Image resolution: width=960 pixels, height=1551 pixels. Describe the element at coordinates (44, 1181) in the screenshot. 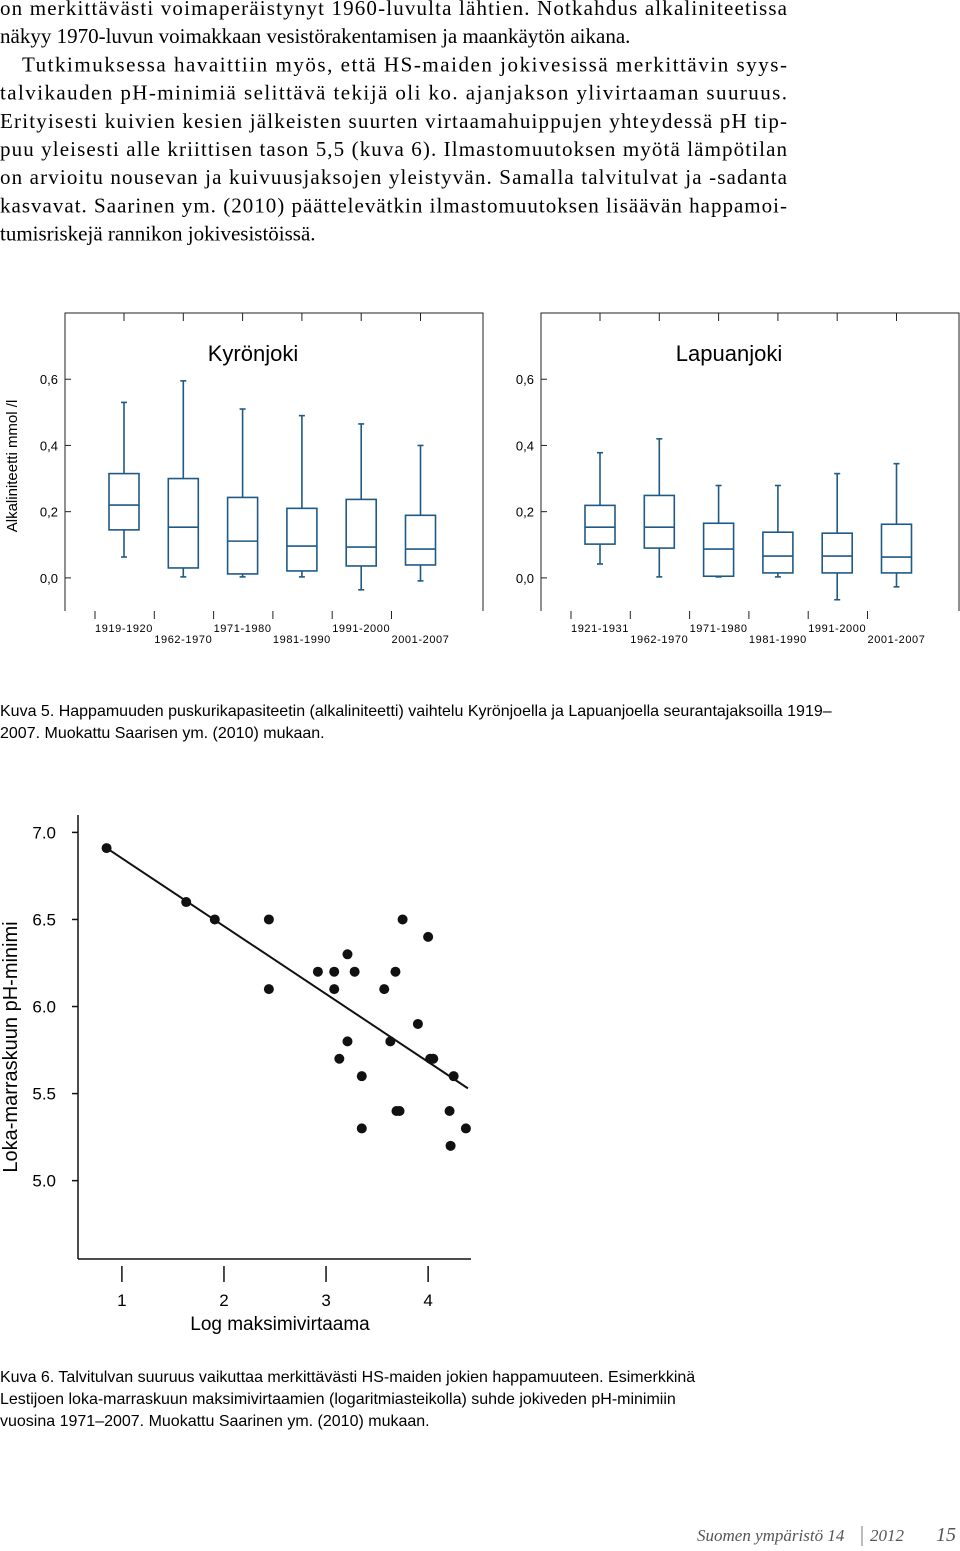

I see `y-tick-label: 5.0` at that location.